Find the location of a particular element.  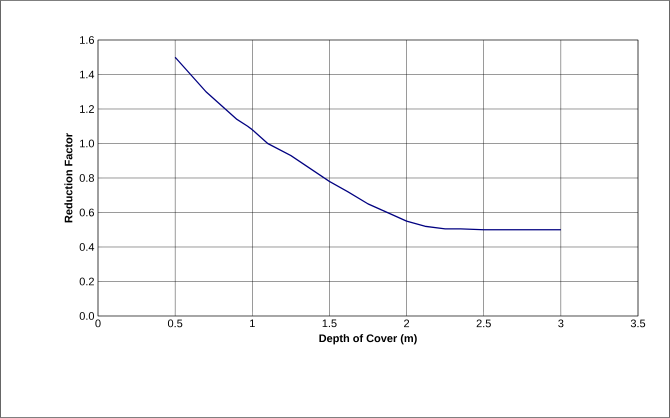

y-tick-label: 1.0 is located at coordinates (87, 144).